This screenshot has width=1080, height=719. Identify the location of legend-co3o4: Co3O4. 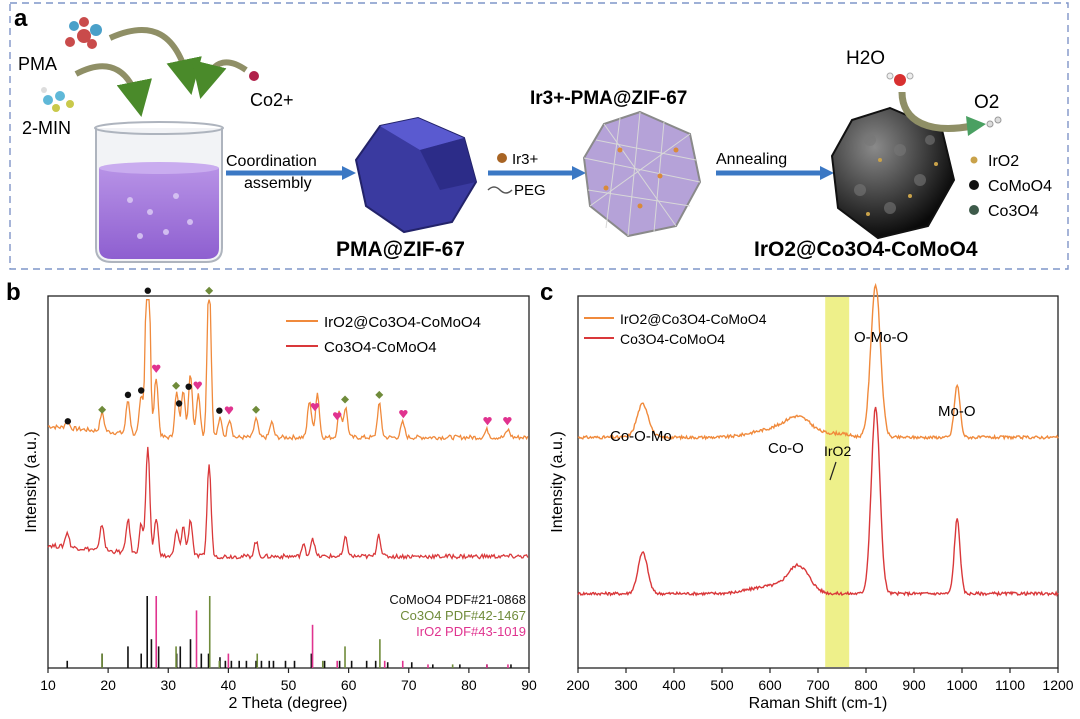
(1013, 211).